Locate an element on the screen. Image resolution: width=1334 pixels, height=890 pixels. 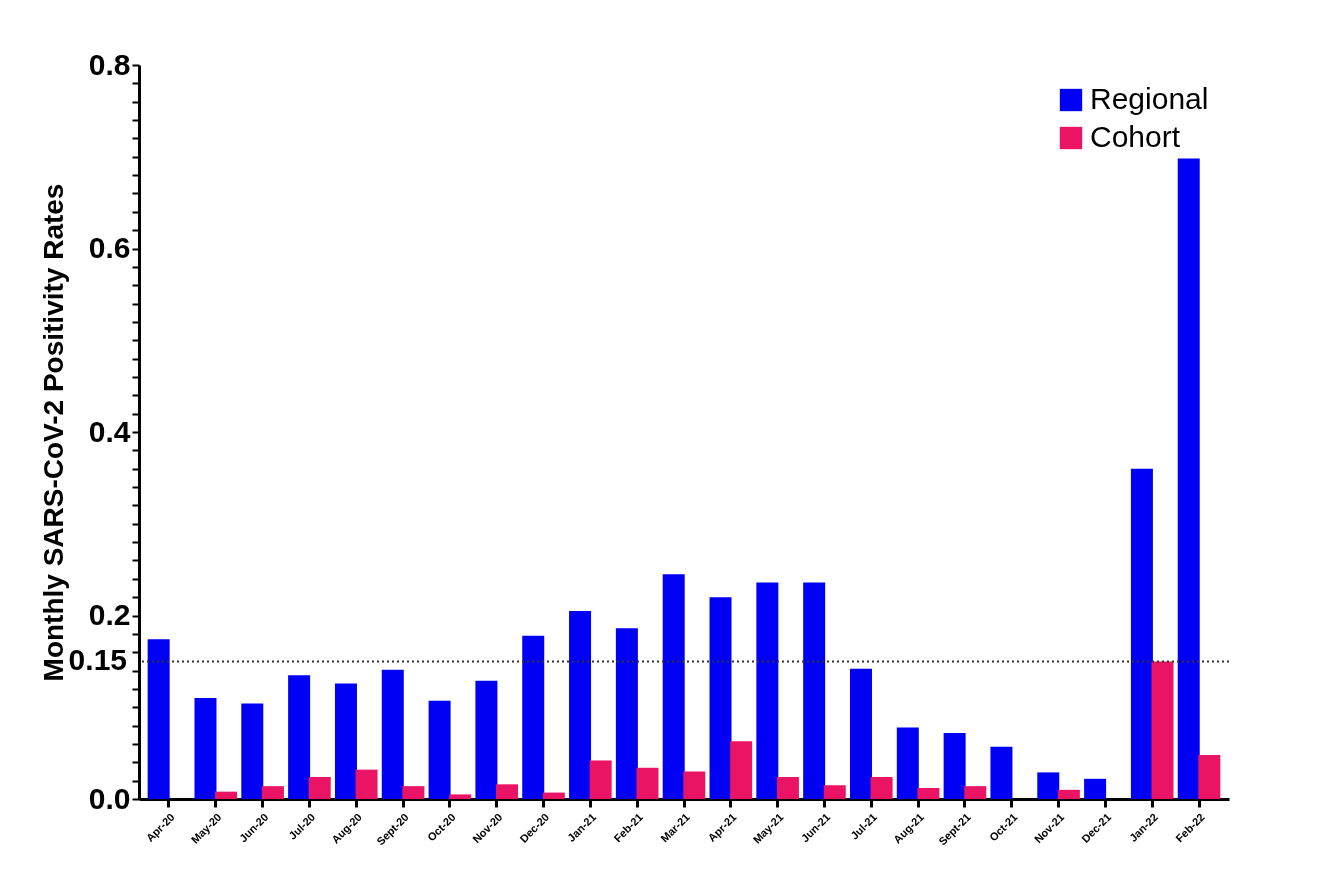
legend-label: Regional is located at coordinates (1149, 98).